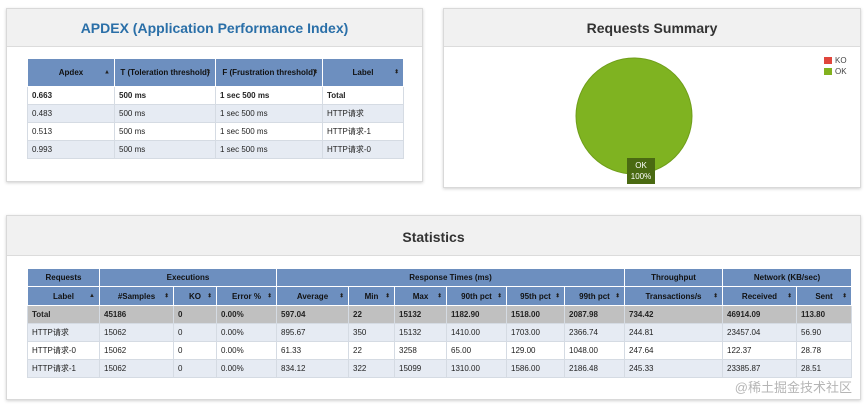  Describe the element at coordinates (215, 149) in the screenshot. I see `table-row: 0.993 500 ms 1 sec 500 ms HTTP请求-0` at that location.